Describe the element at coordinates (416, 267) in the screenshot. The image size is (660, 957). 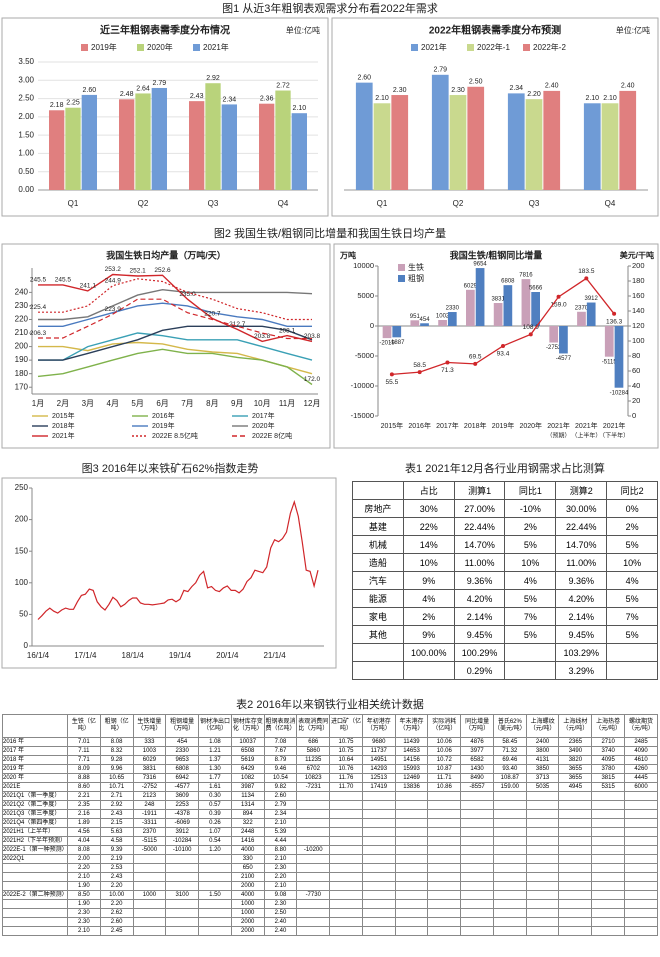
I see `legend-label: 生铁` at that location.